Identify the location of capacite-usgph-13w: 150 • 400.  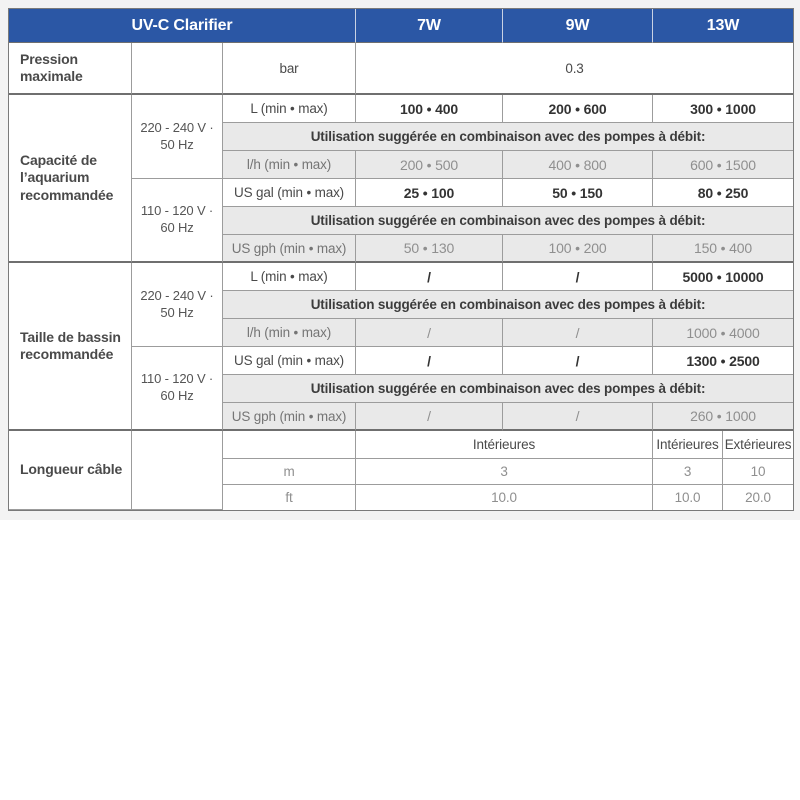
(723, 249).